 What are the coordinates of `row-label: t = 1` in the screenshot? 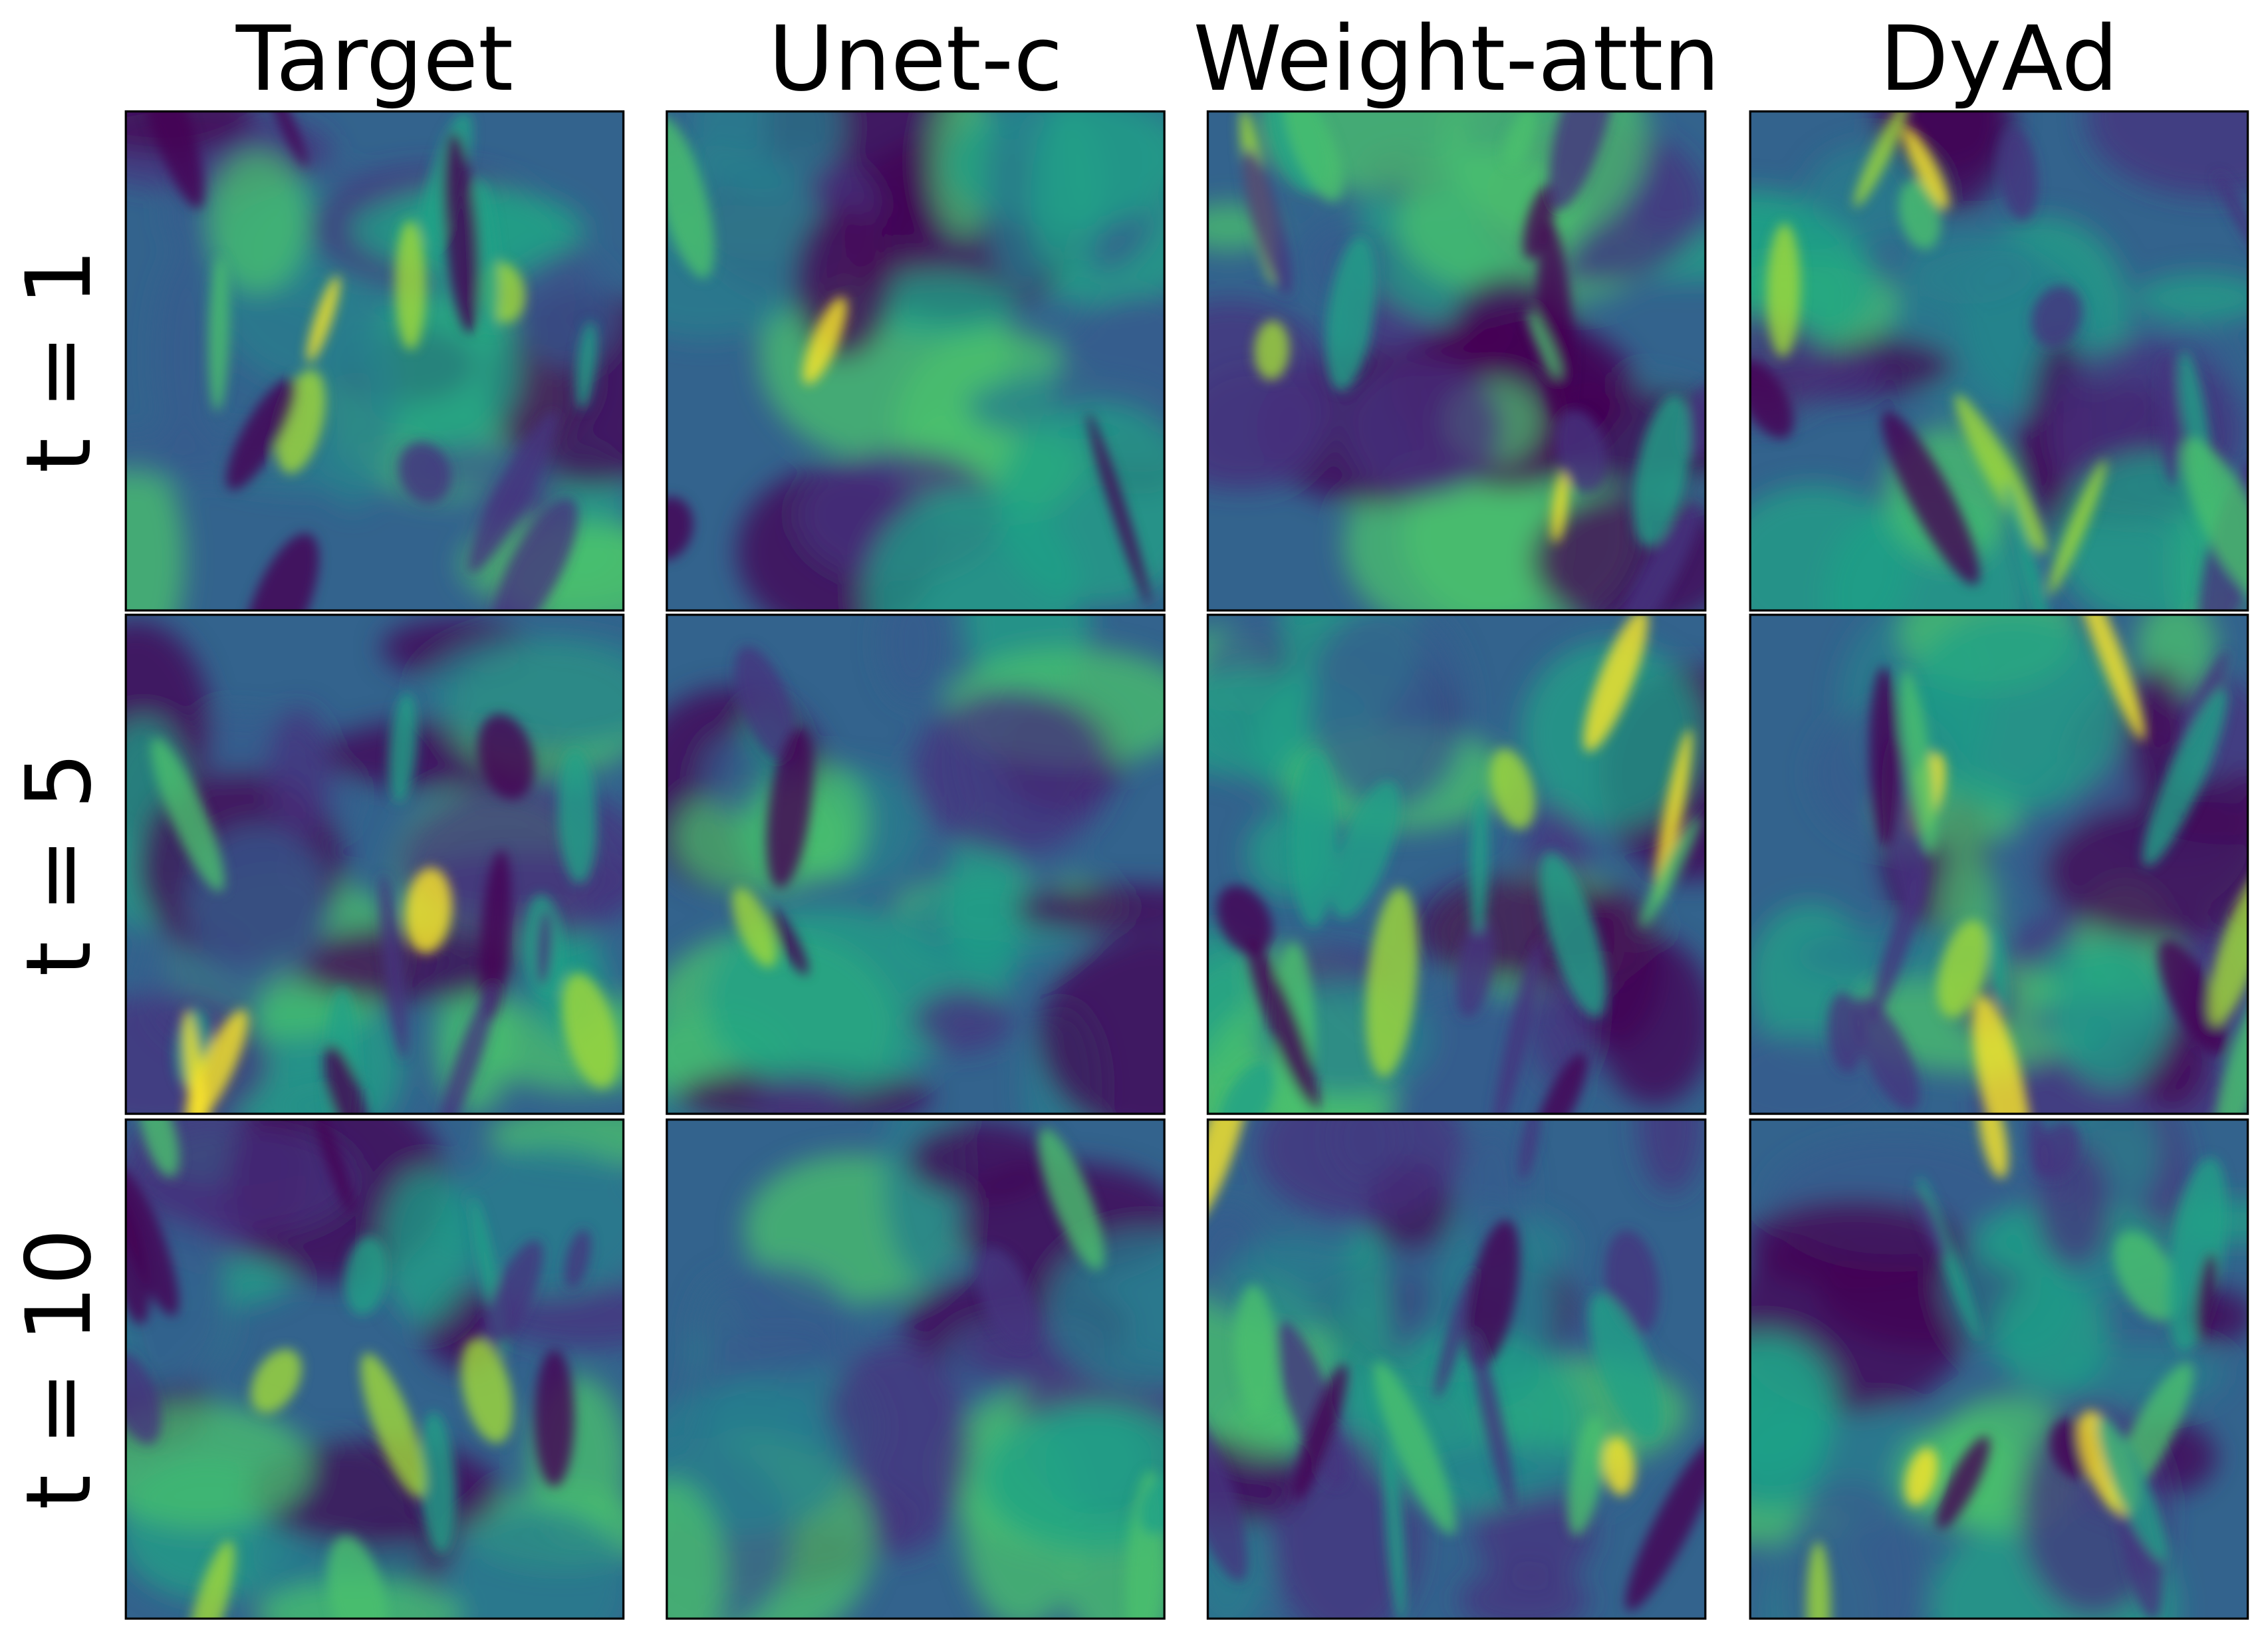 It's located at (59, 361).